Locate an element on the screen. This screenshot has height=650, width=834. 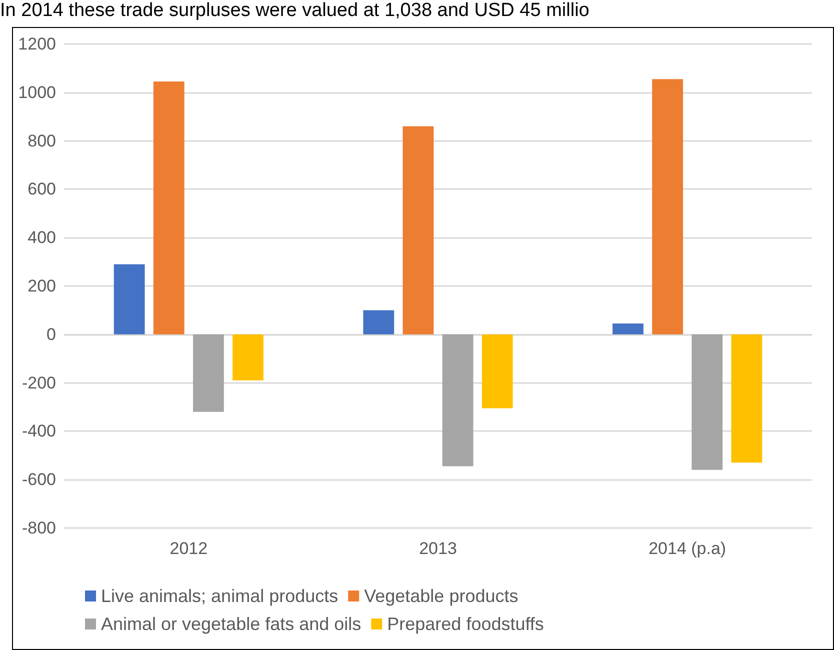
y-tick-label: 1200 is located at coordinates (37, 44).